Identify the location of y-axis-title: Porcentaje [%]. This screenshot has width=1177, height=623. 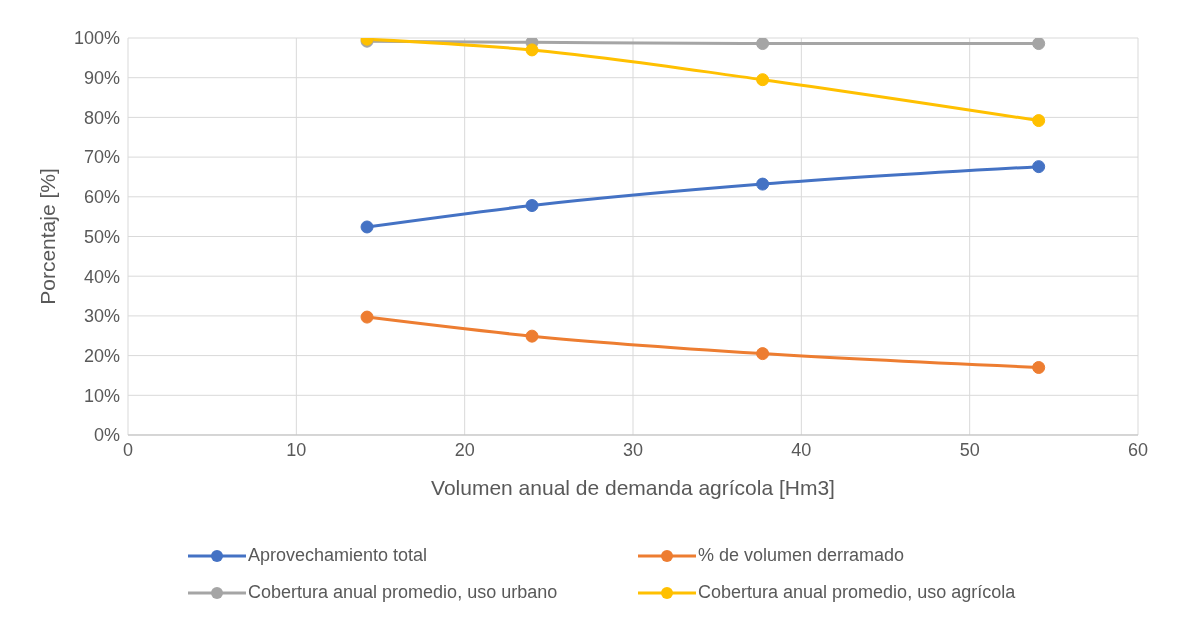
(48, 236).